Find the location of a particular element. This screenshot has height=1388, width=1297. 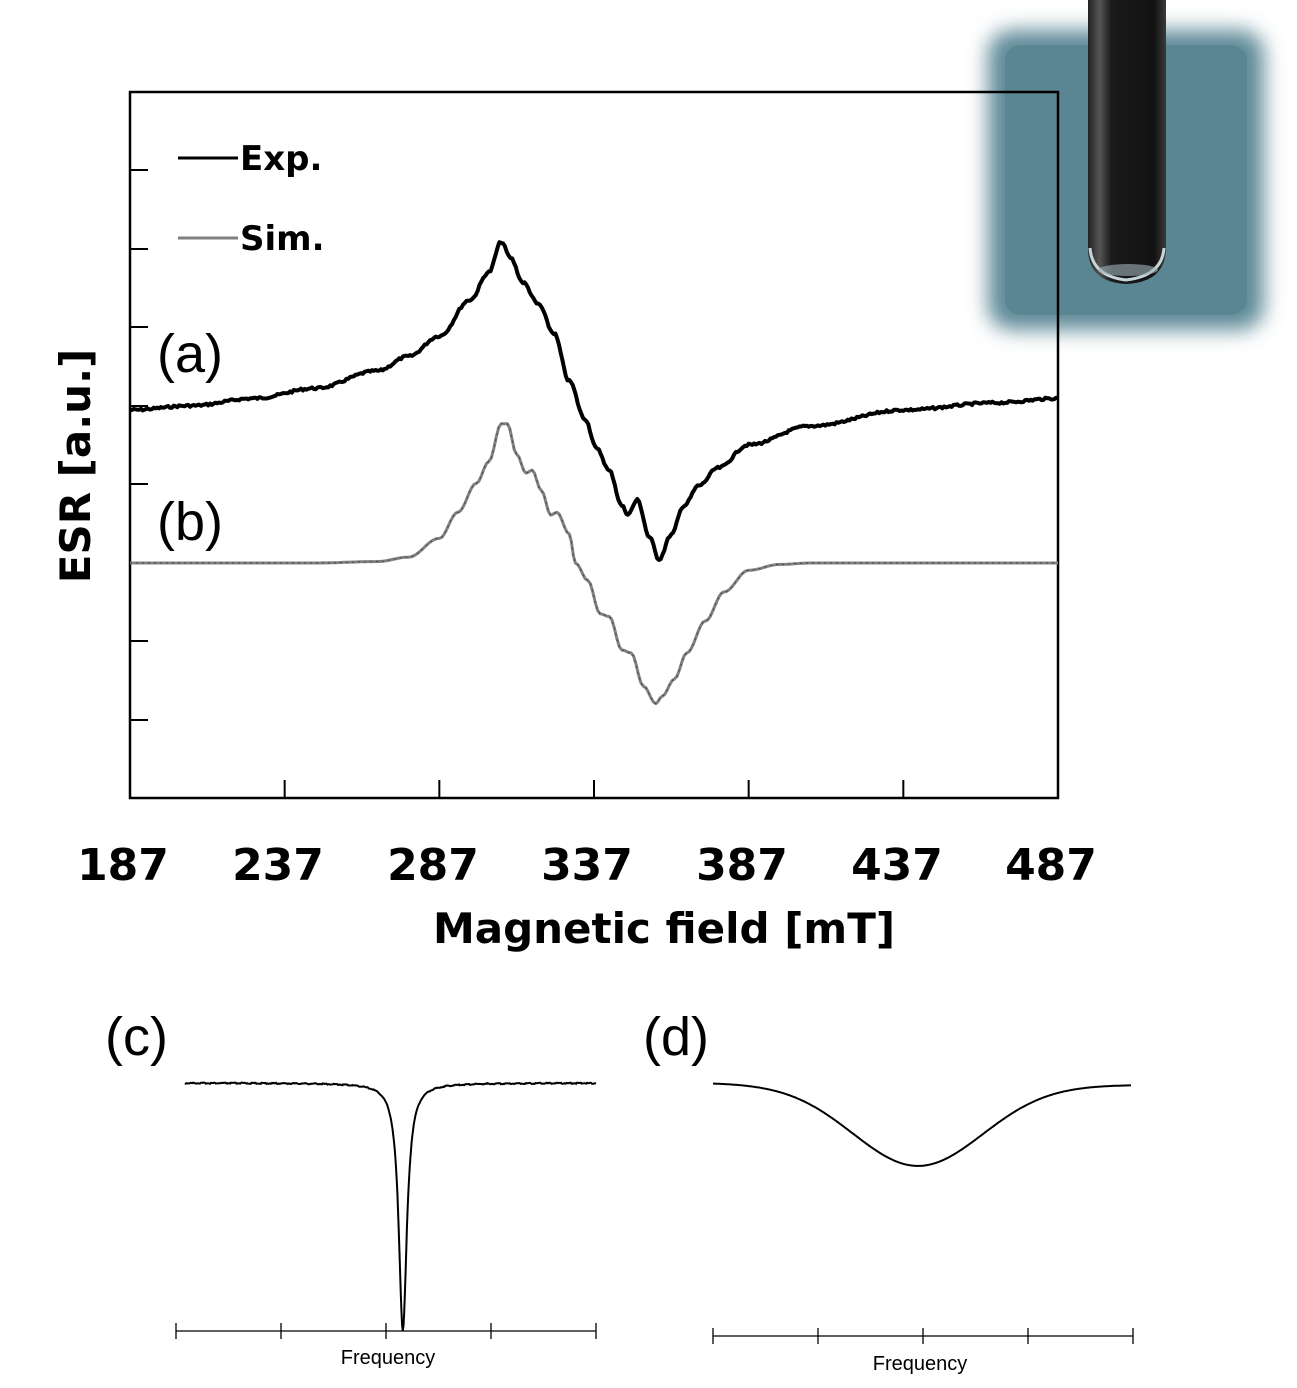

series-sim-dotted-overlay is located at coordinates (594, 564).